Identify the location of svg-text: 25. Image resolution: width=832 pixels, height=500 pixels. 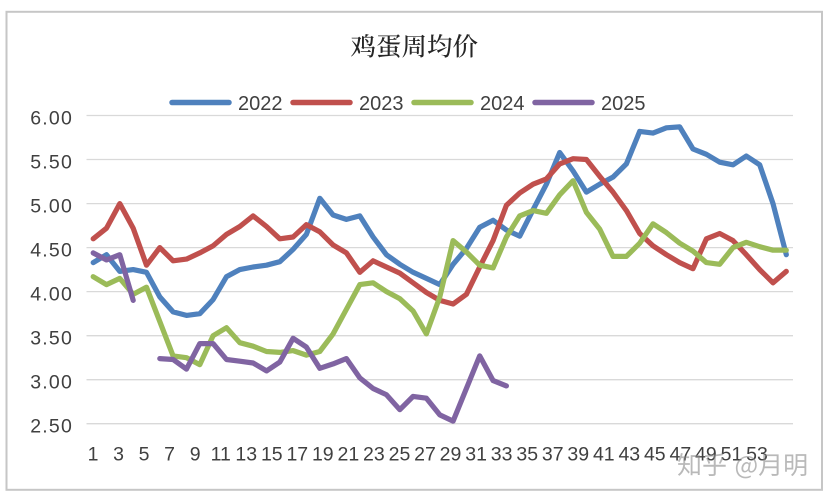
(400, 455).